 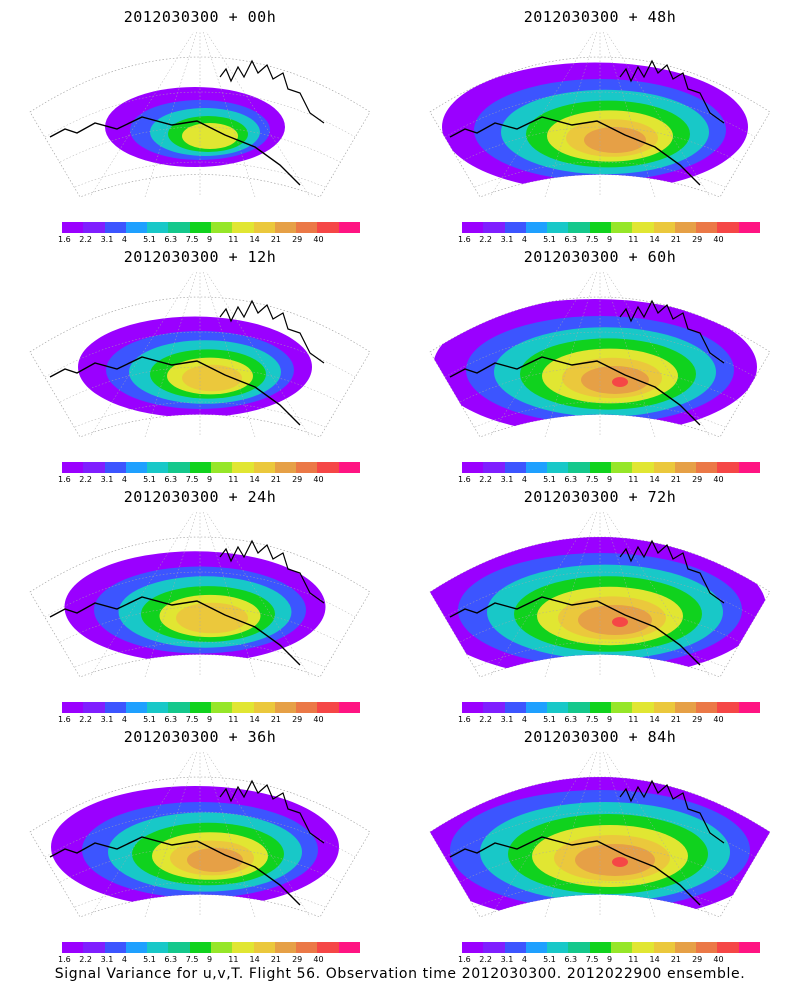 I want to click on colorbar-tick-label: 21, so click(x=275, y=239).